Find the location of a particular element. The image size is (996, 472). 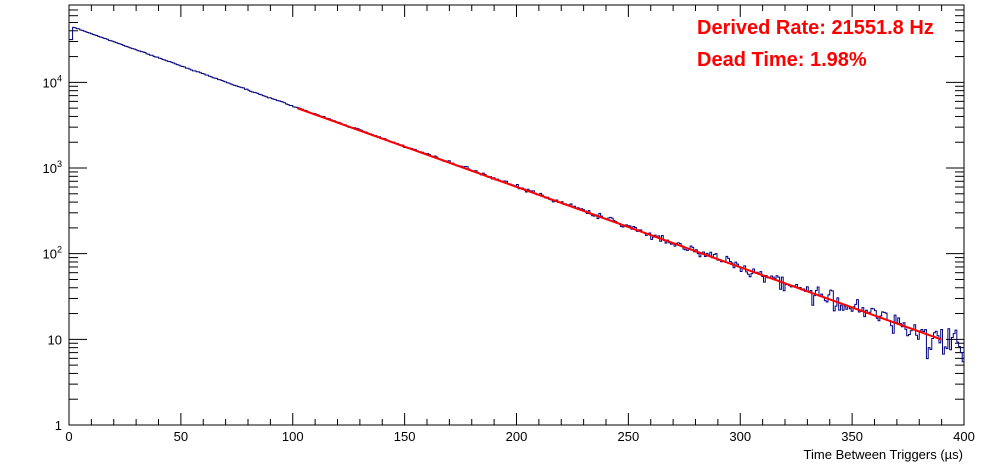

y-tick-label: 1 is located at coordinates (58, 425).